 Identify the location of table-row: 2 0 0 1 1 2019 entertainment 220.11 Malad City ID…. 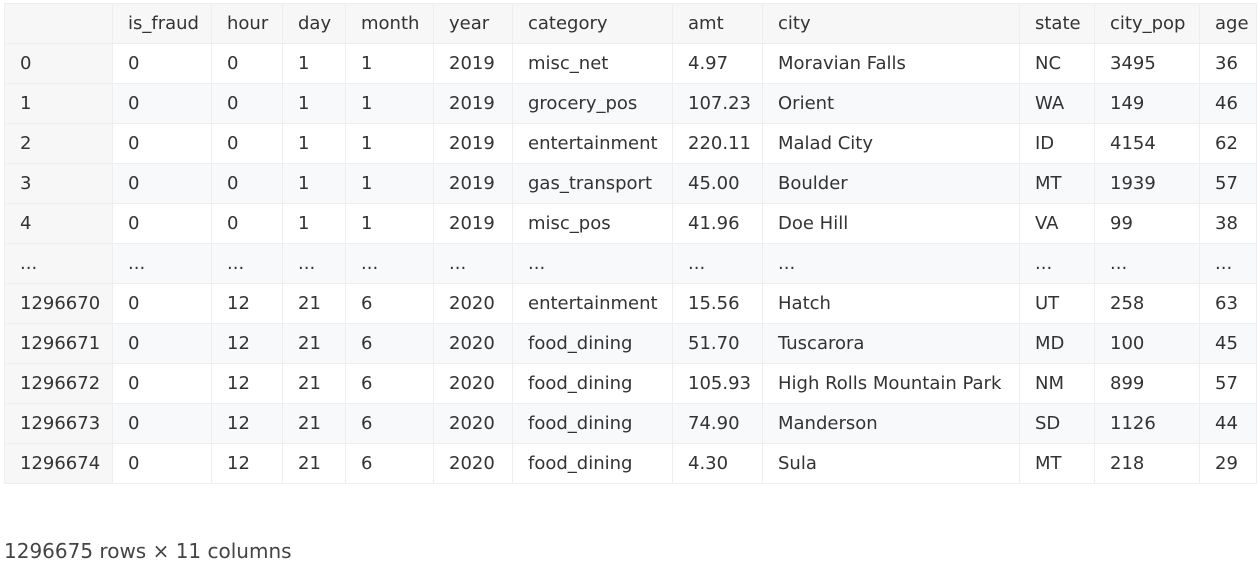
(630, 143).